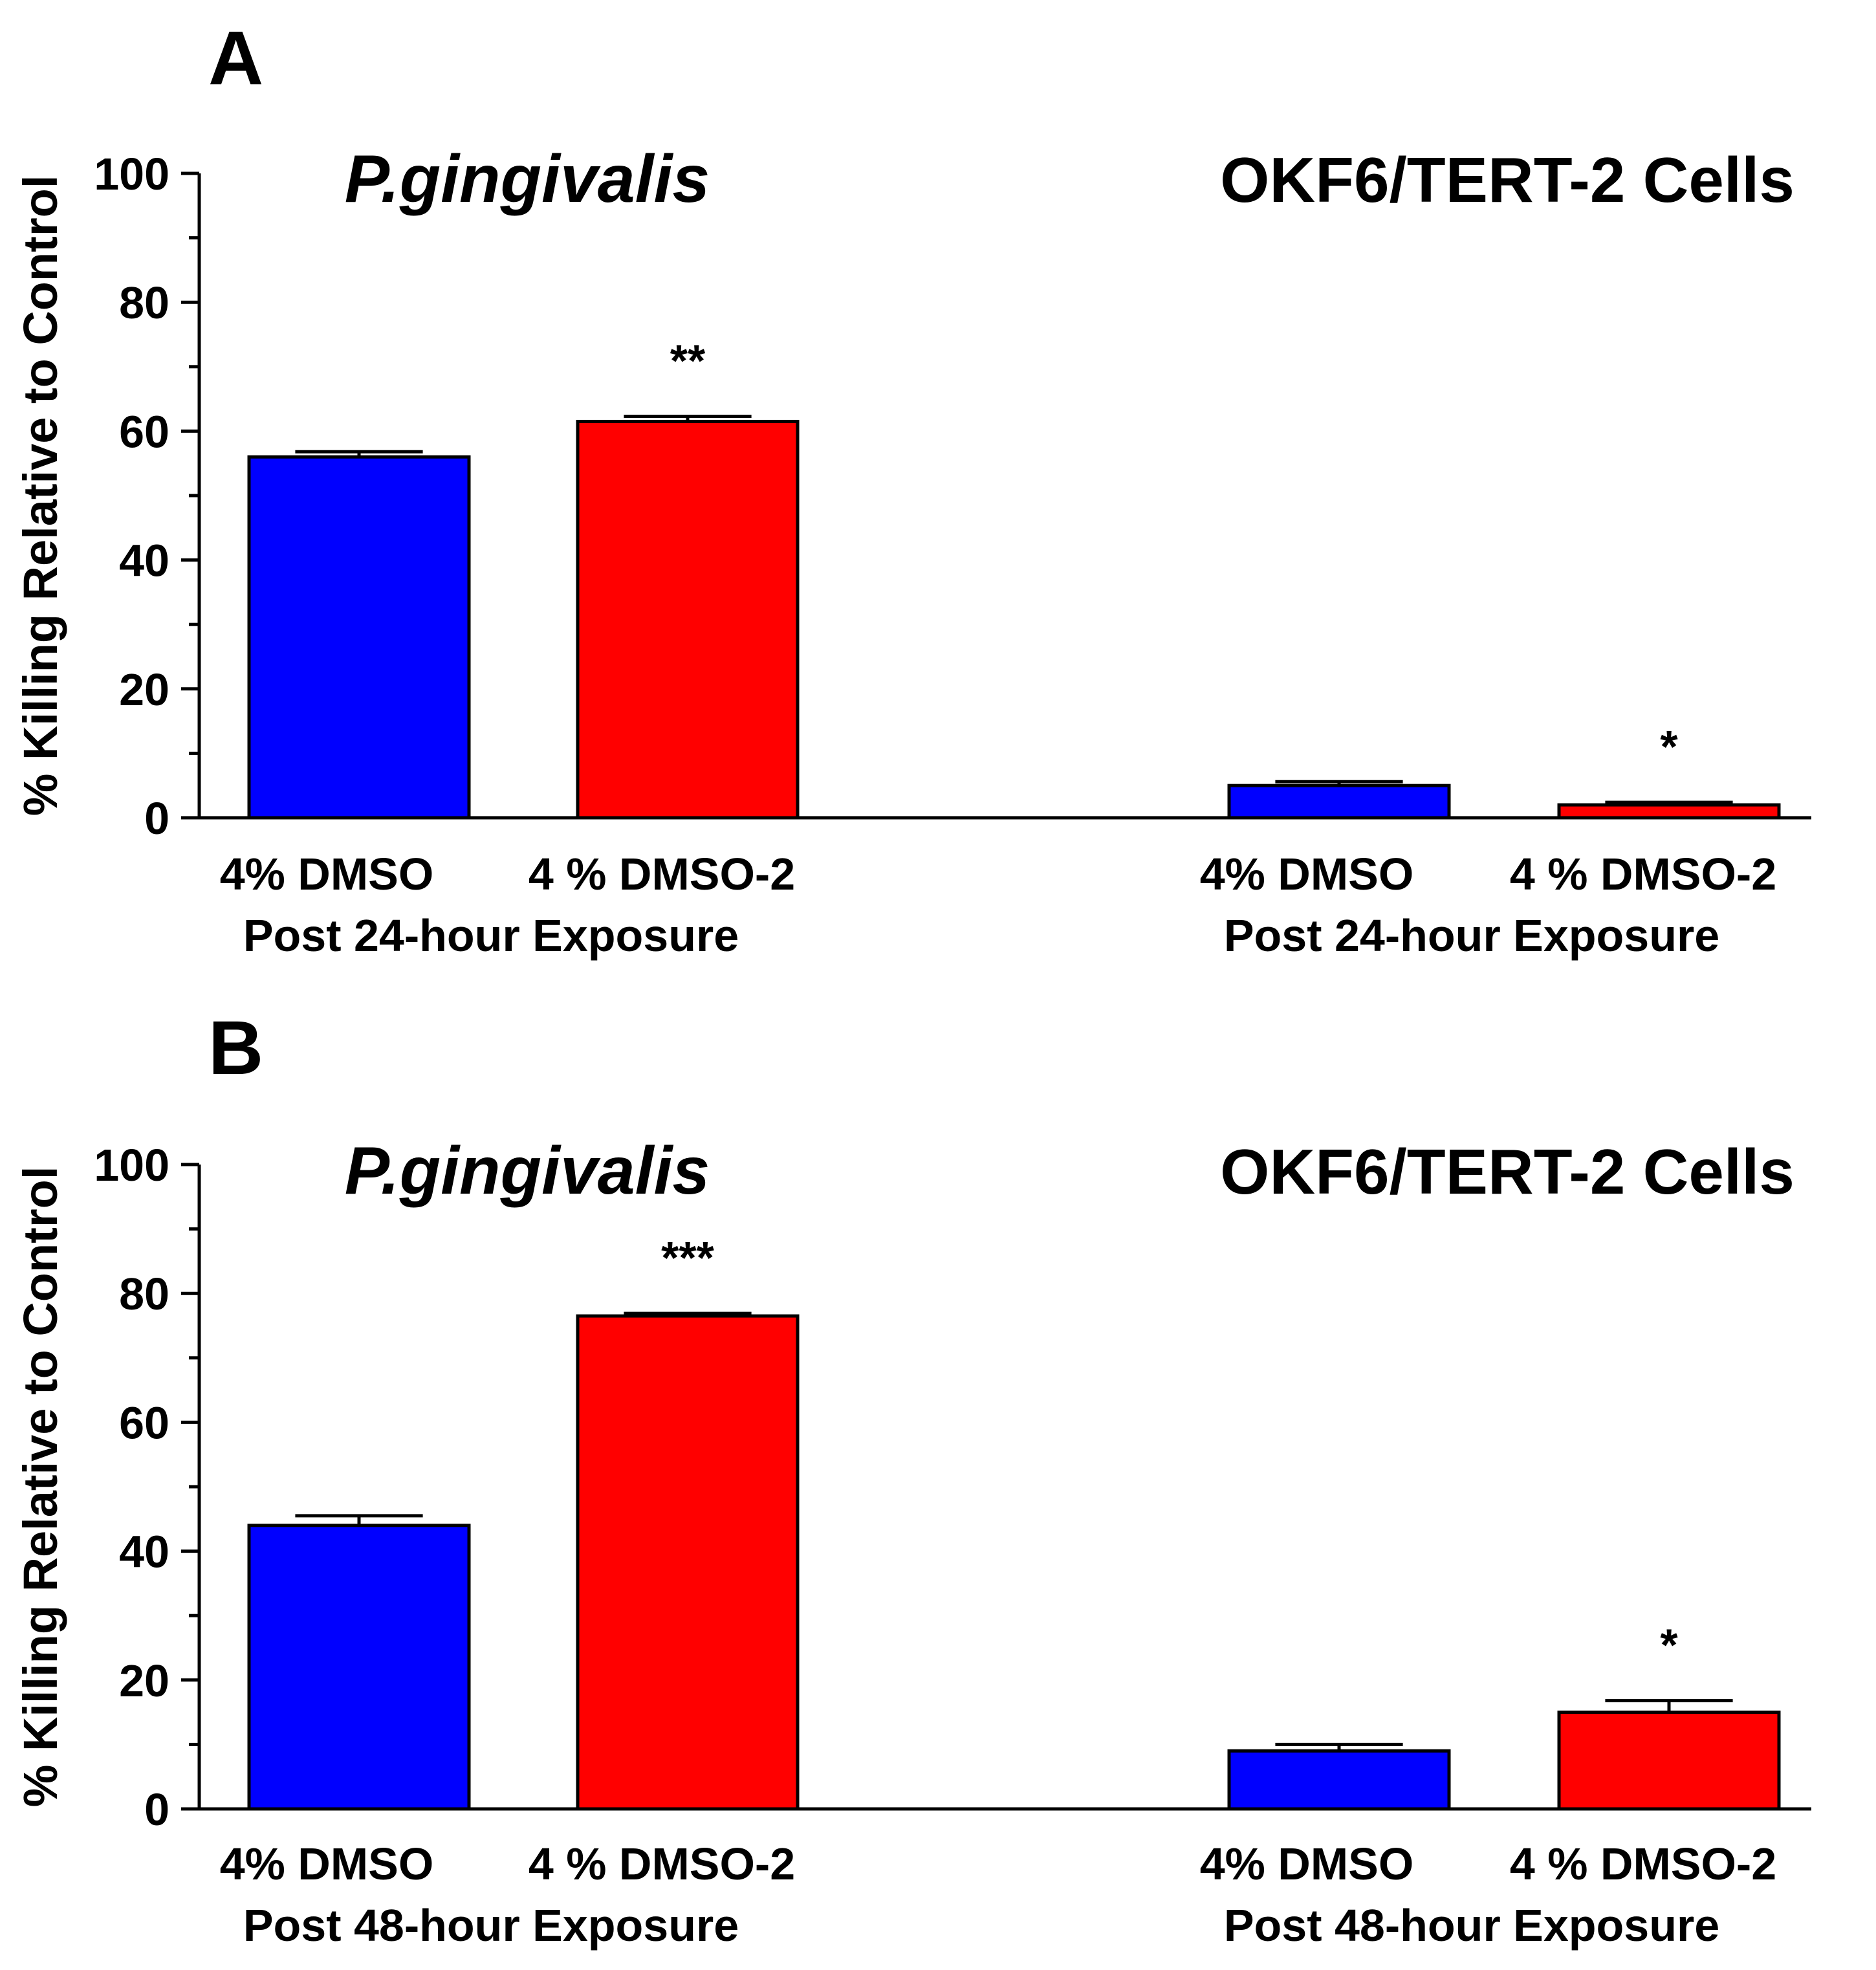  I want to click on panel-label: B, so click(235, 1048).